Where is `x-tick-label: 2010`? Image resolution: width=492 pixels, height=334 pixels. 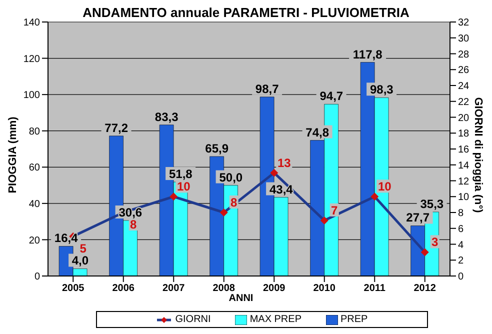 x-tick-label: 2010 is located at coordinates (324, 288).